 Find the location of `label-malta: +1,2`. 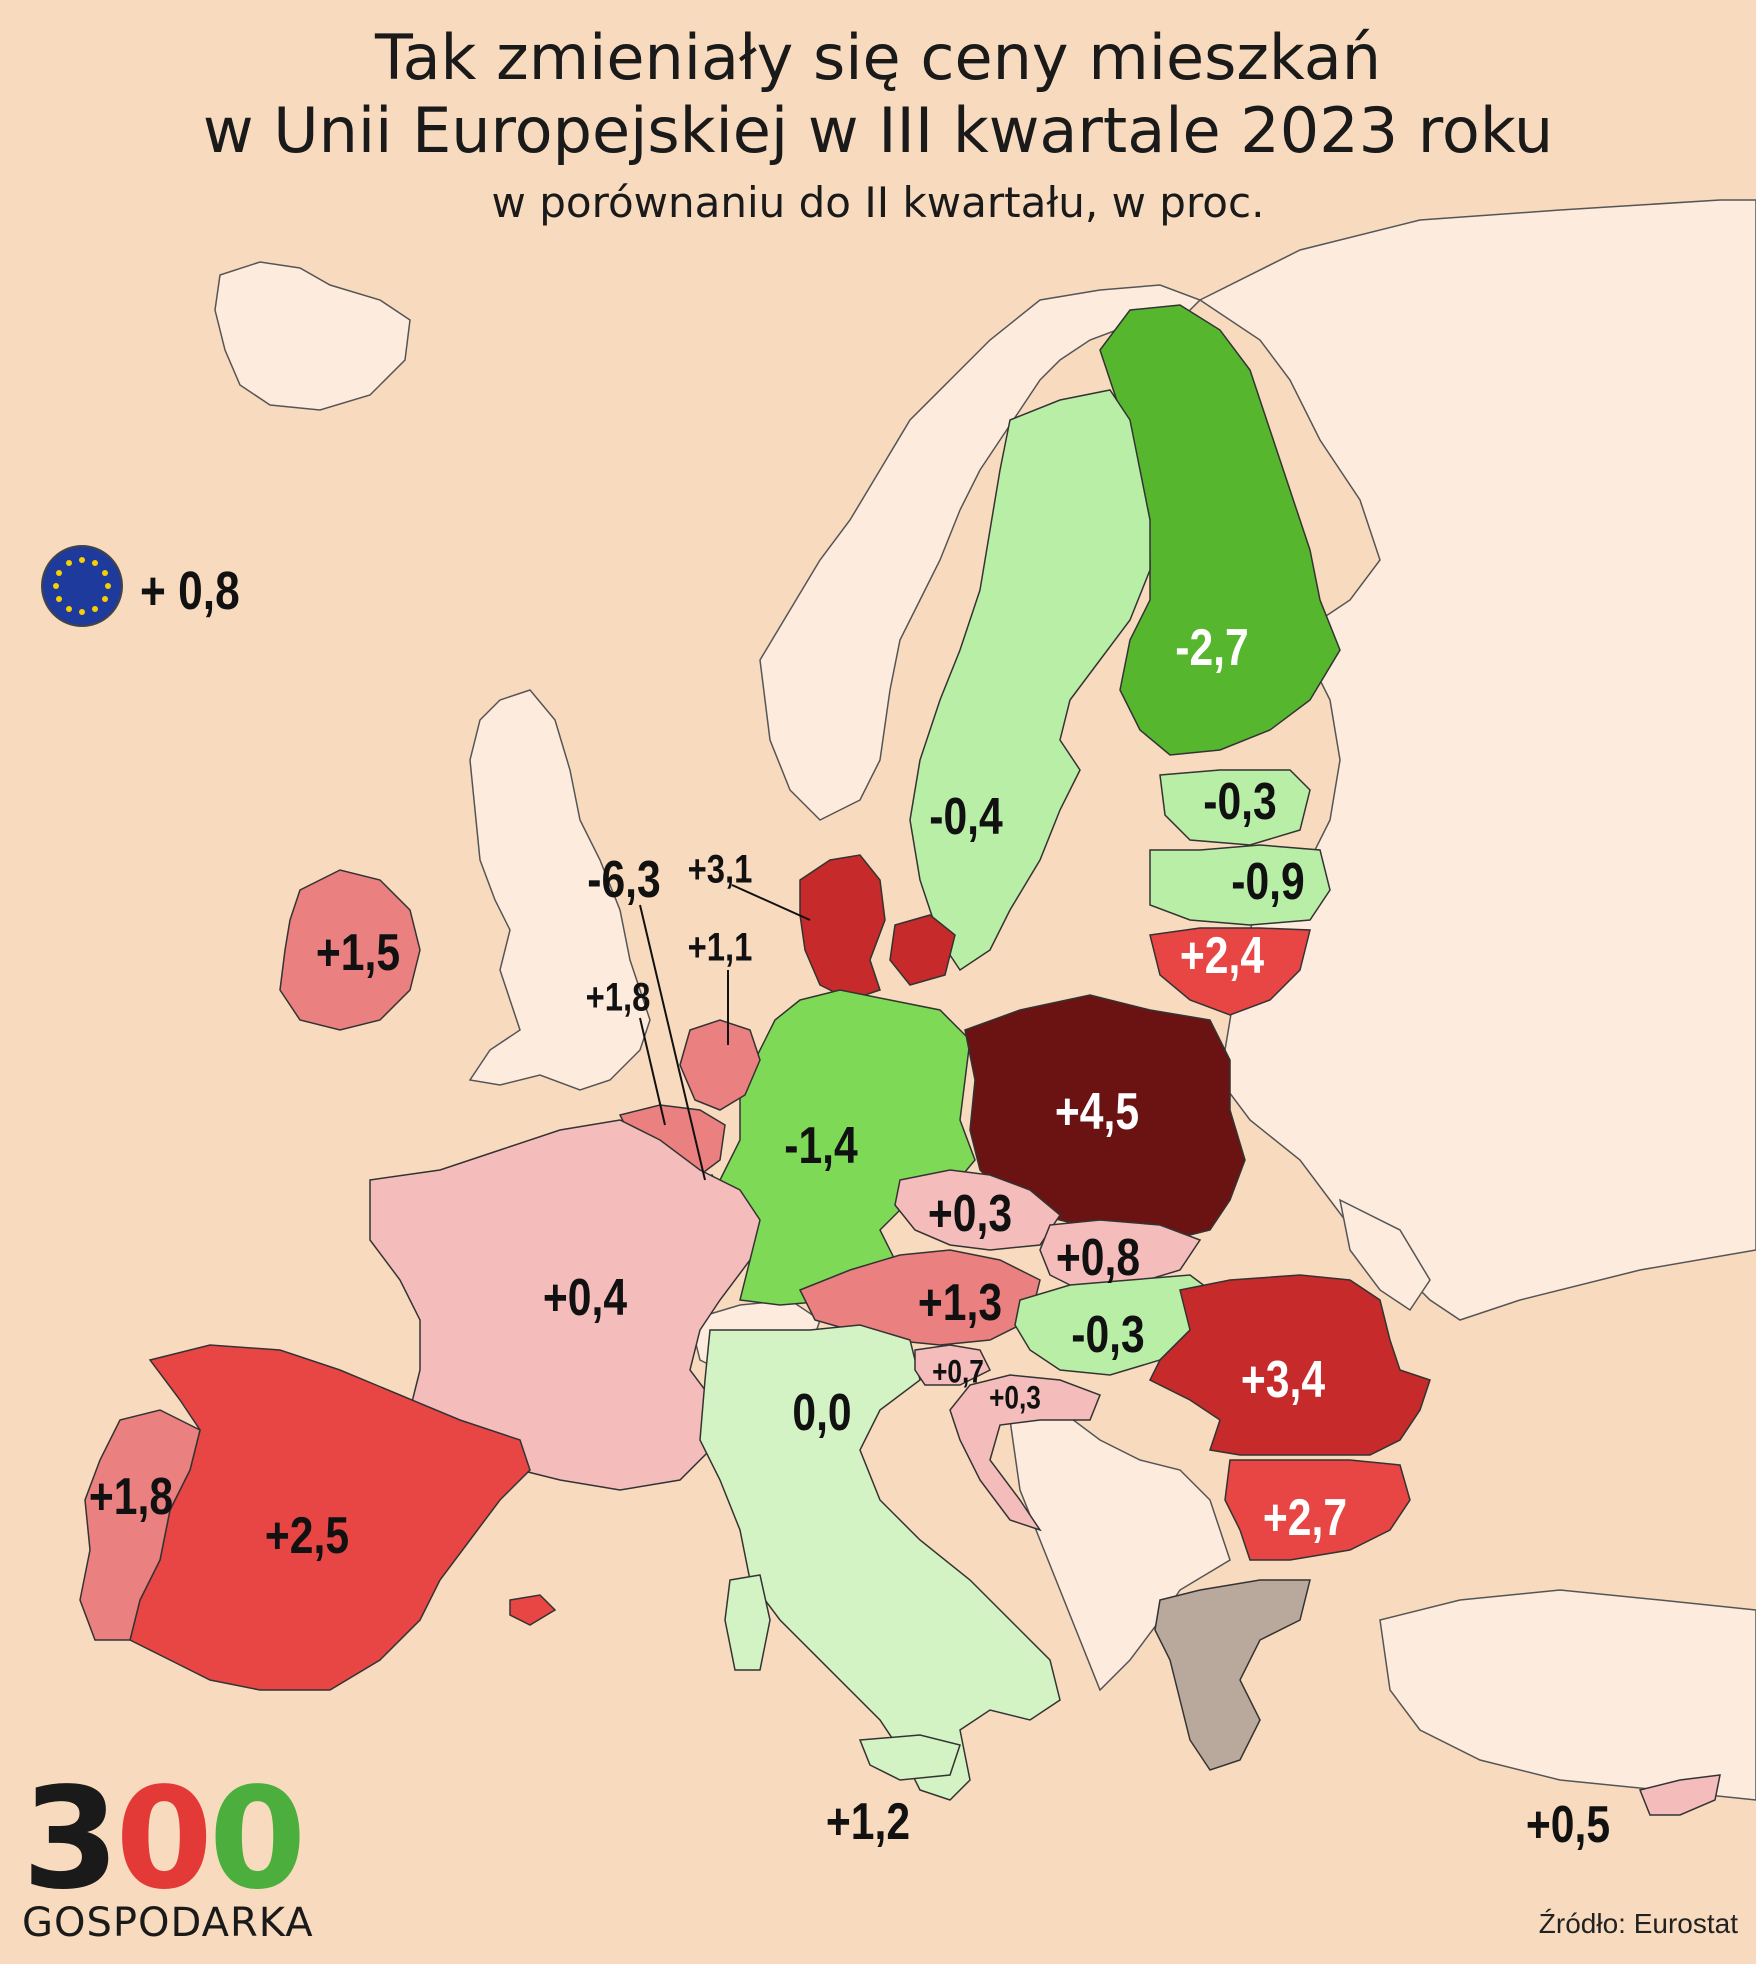

label-malta: +1,2 is located at coordinates (868, 1822).